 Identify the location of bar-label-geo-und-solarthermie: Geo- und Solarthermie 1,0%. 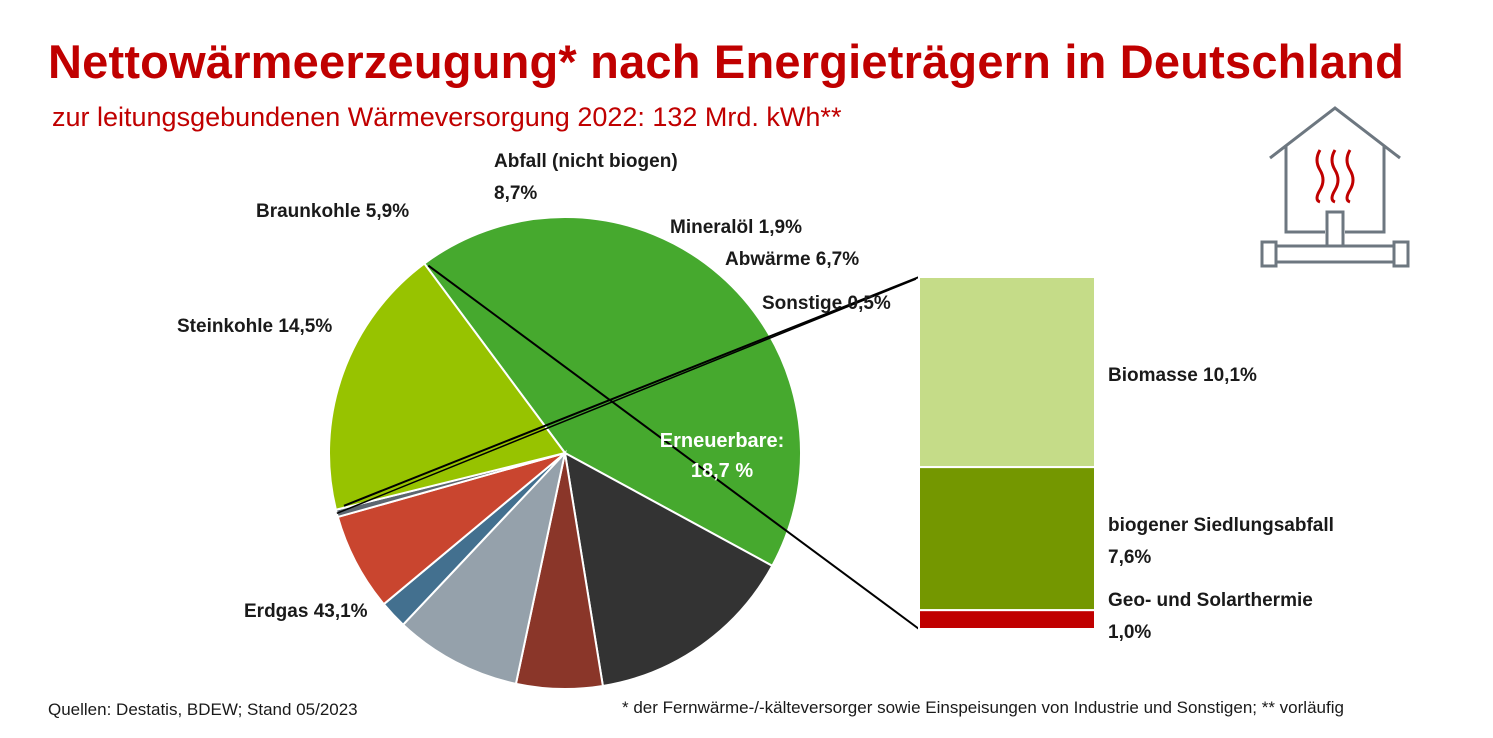
(1210, 616).